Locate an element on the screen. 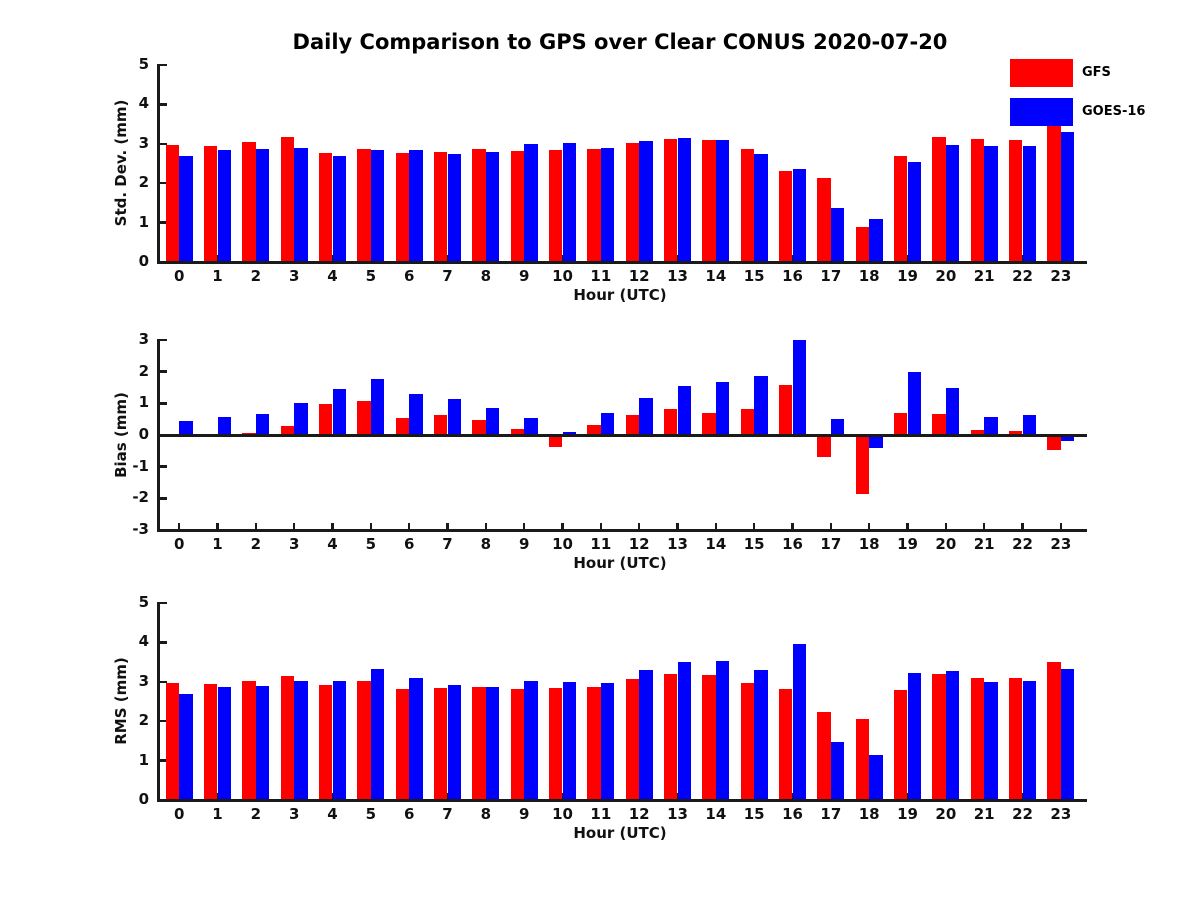  x-tick-label: 12 is located at coordinates (639, 544).